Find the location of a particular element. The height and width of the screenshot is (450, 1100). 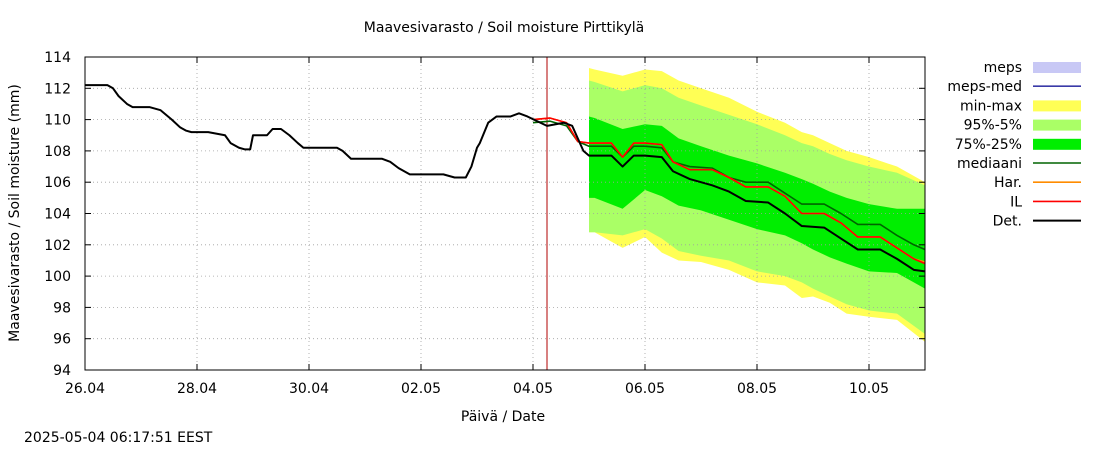

x-axis-label: Päivä / Date is located at coordinates (503, 417).